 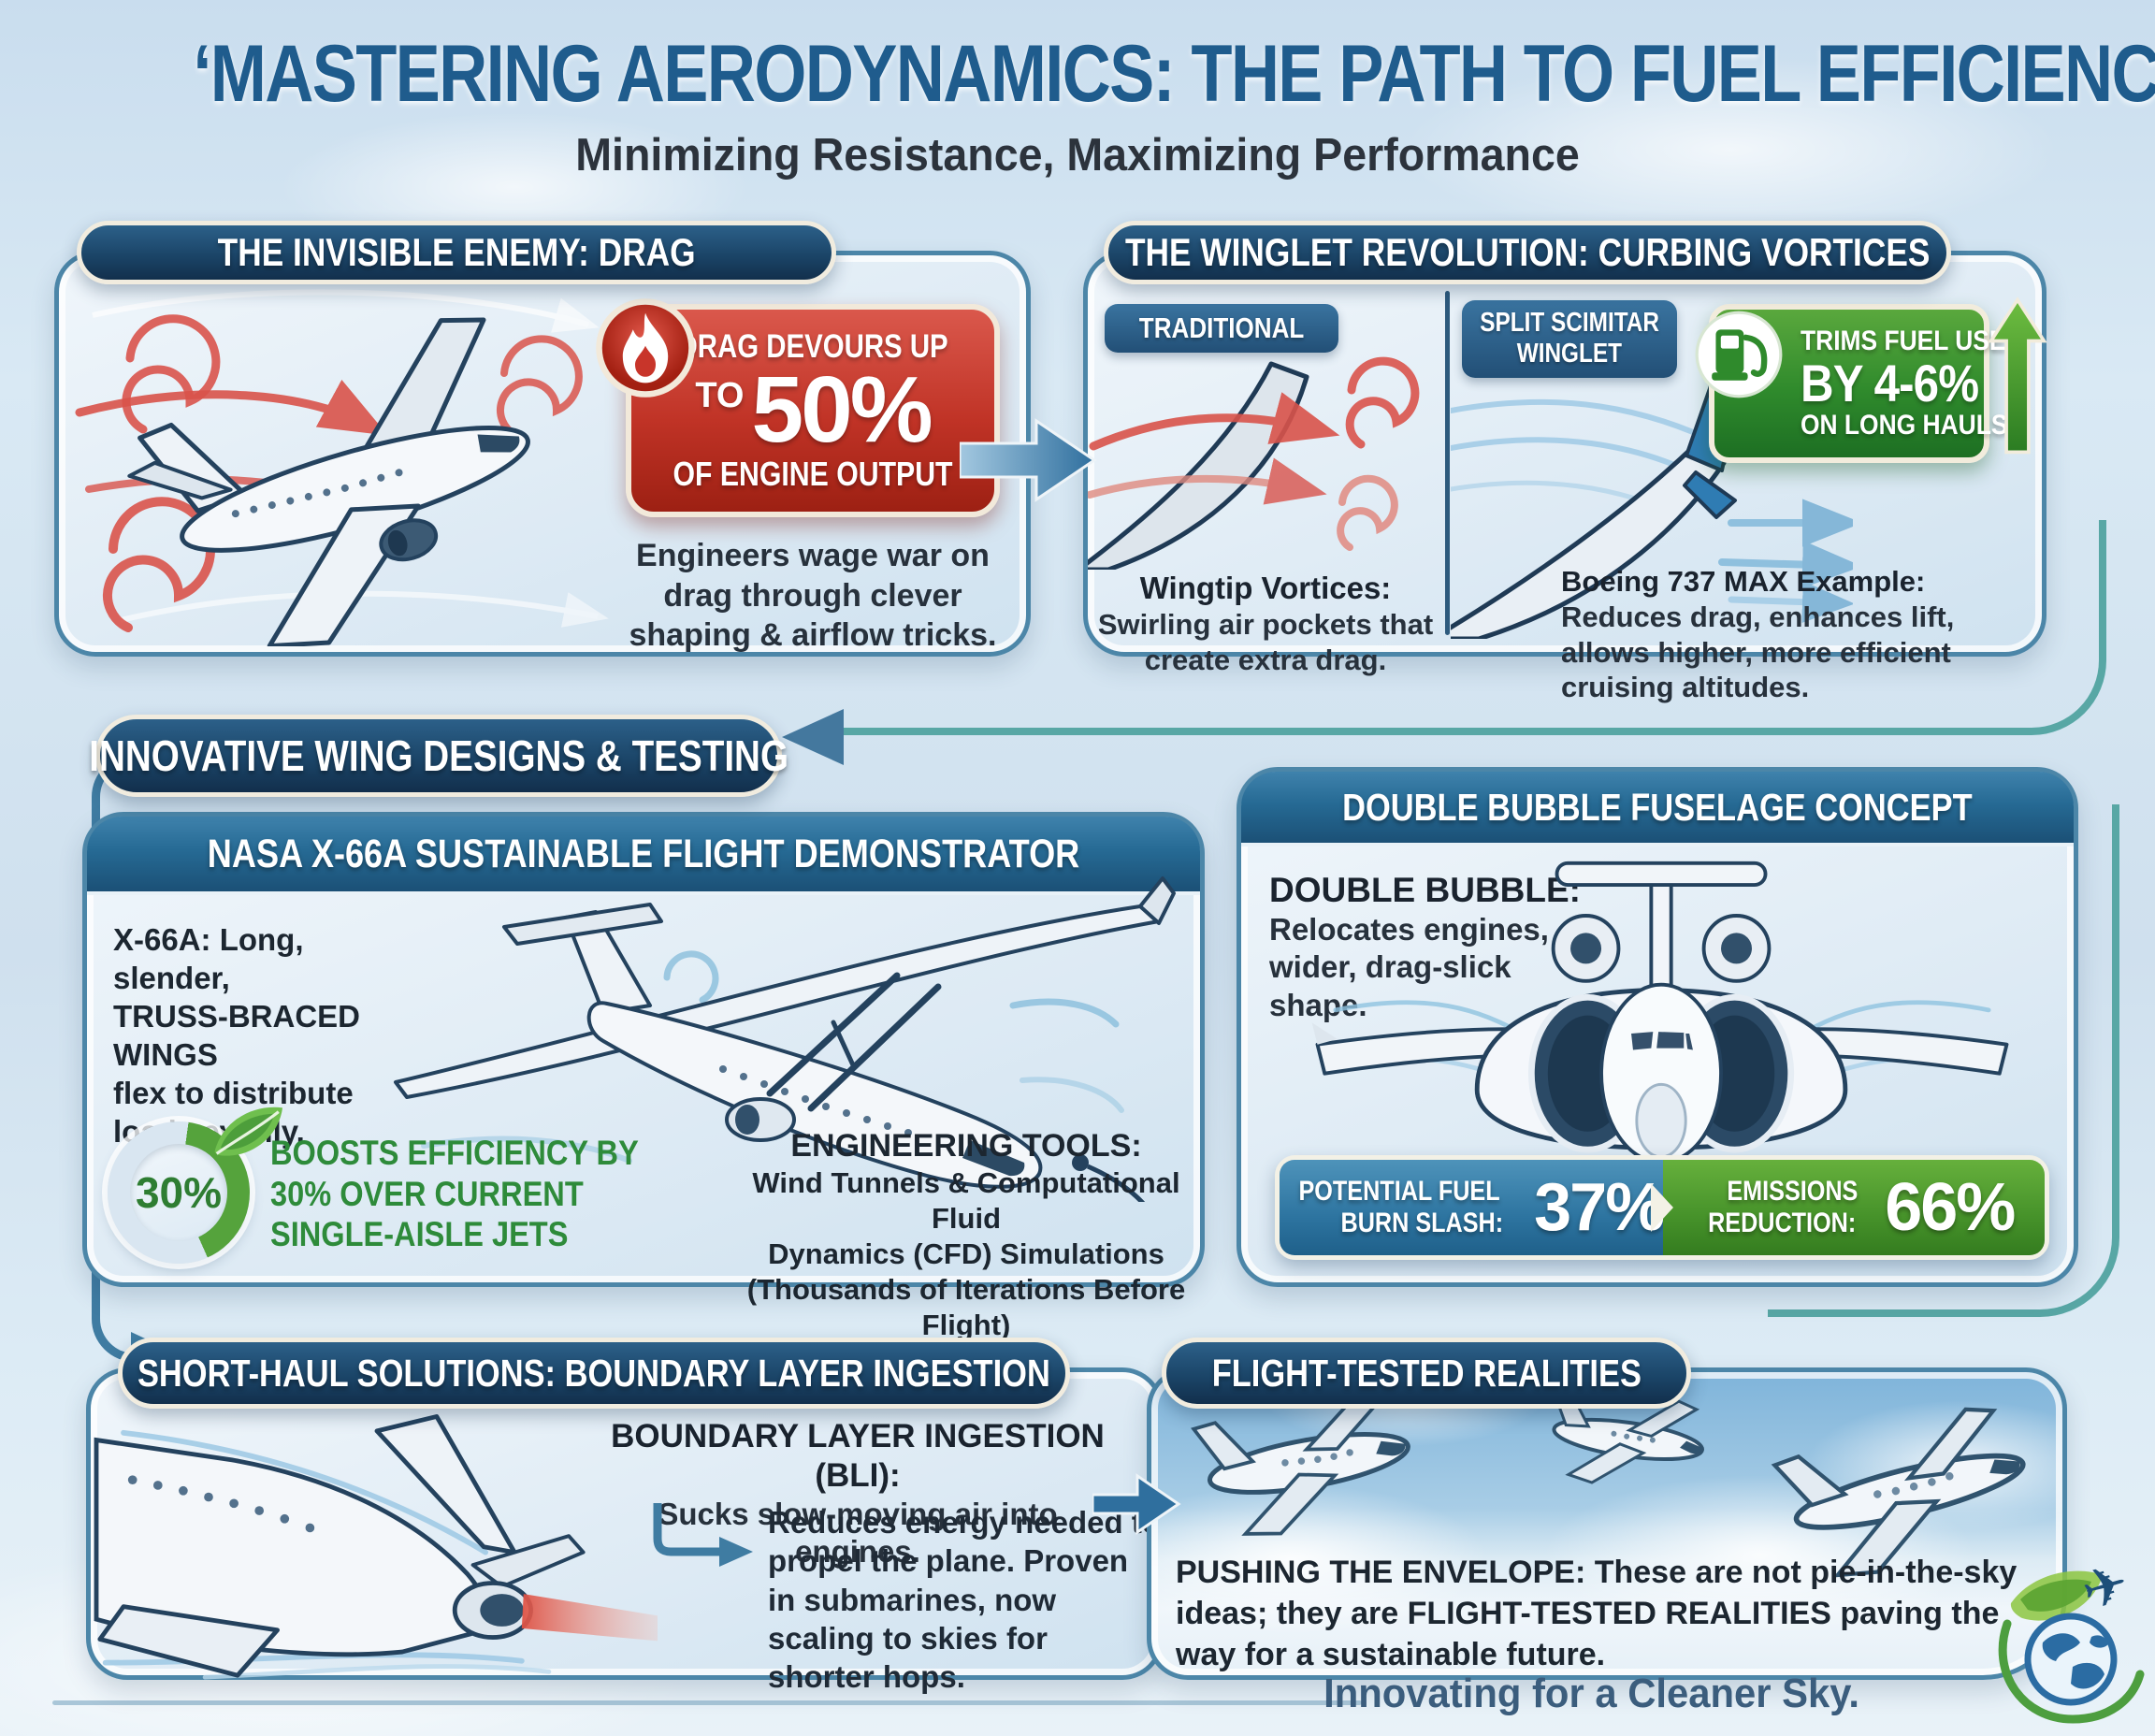 What do you see at coordinates (1473, 1207) in the screenshot?
I see `fuel-burn-stat: POTENTIAL FUEL BURN SLASH: 37%` at bounding box center [1473, 1207].